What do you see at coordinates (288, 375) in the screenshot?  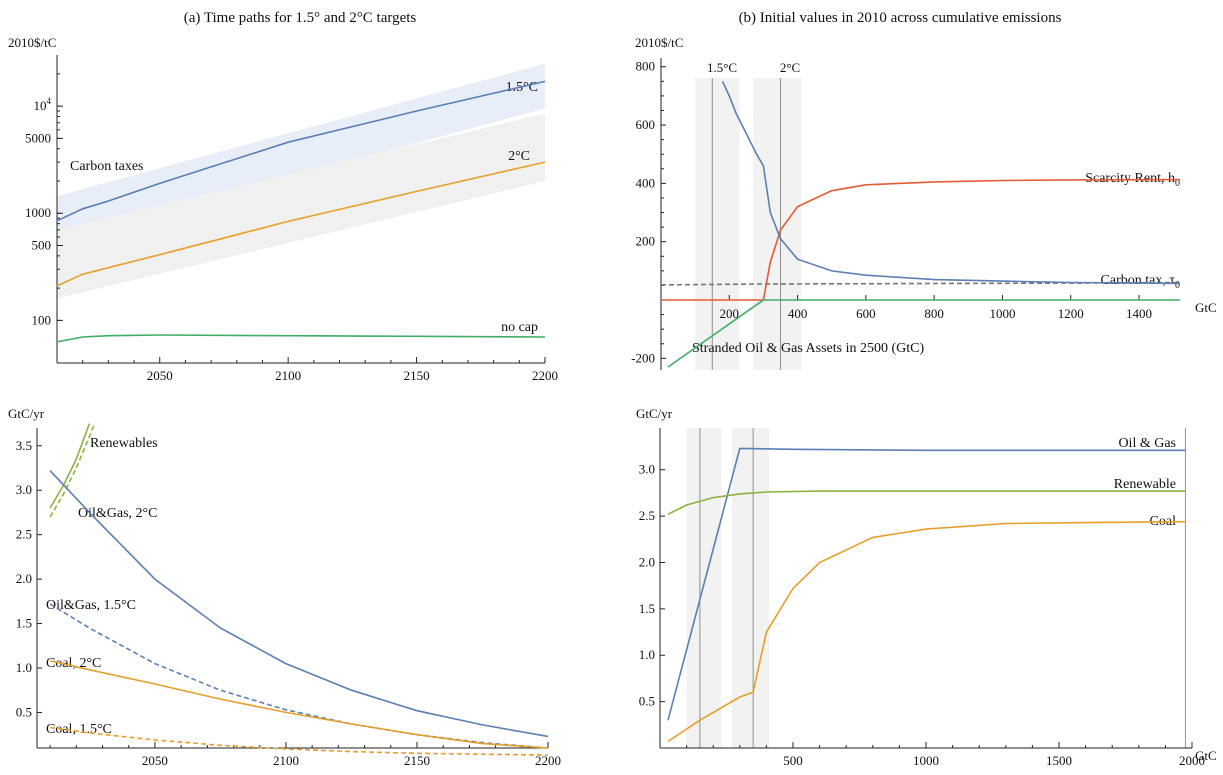 I see `xtick-label-a: 2100` at bounding box center [288, 375].